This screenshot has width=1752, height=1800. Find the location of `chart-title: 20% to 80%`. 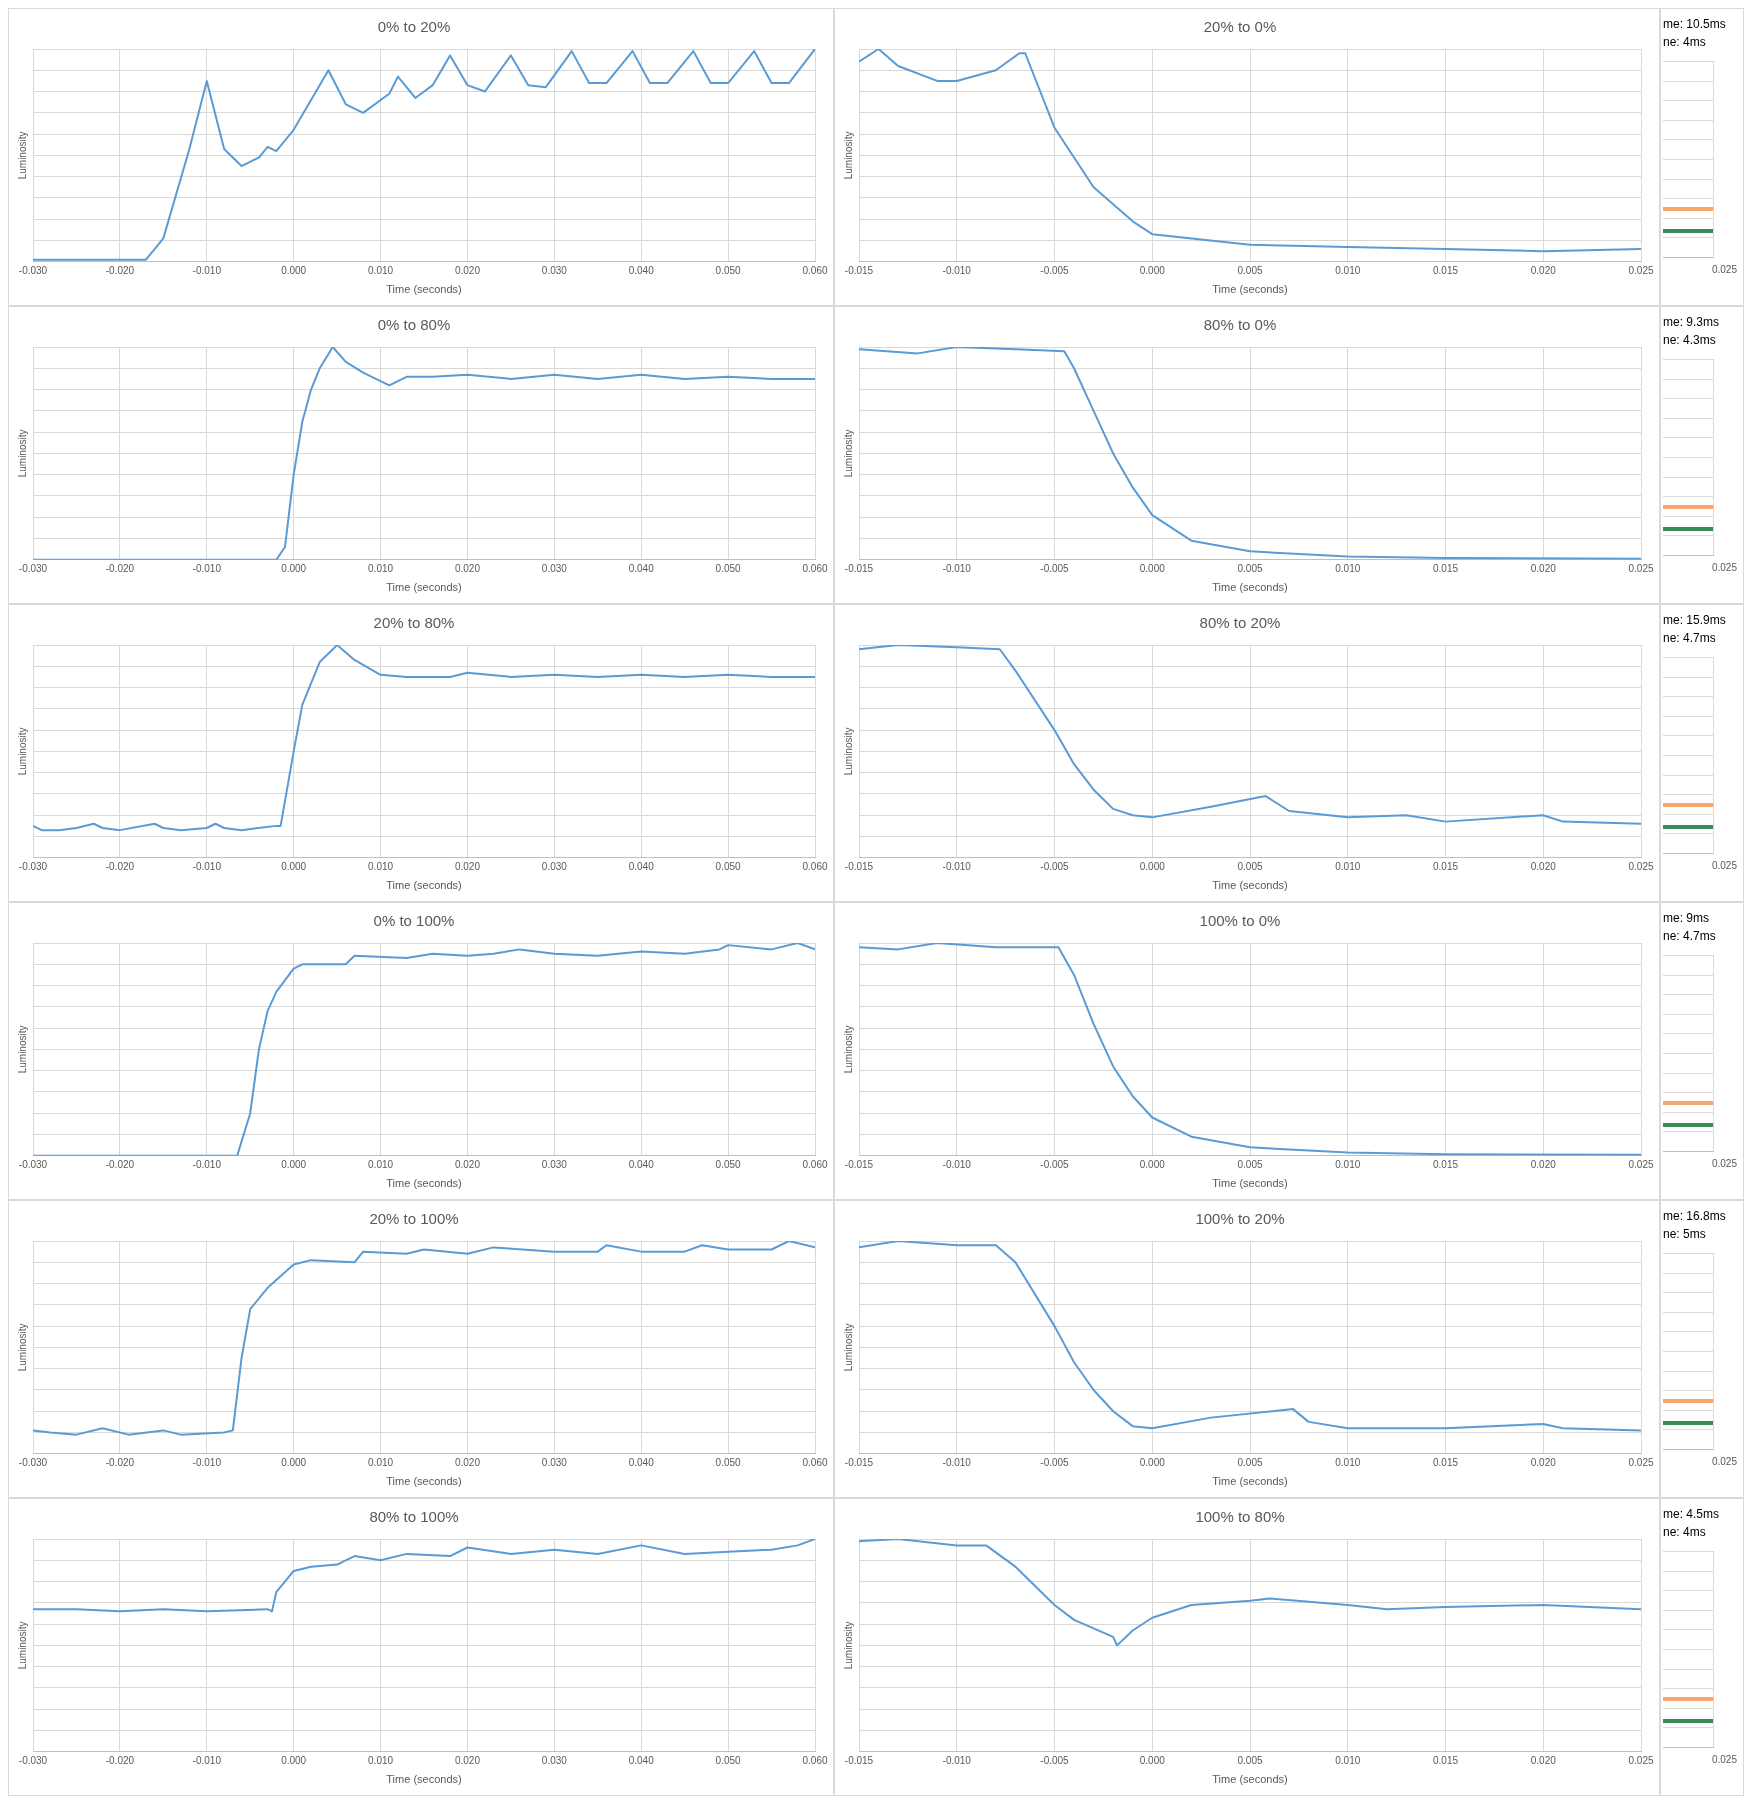

chart-title: 20% to 80% is located at coordinates (414, 623).